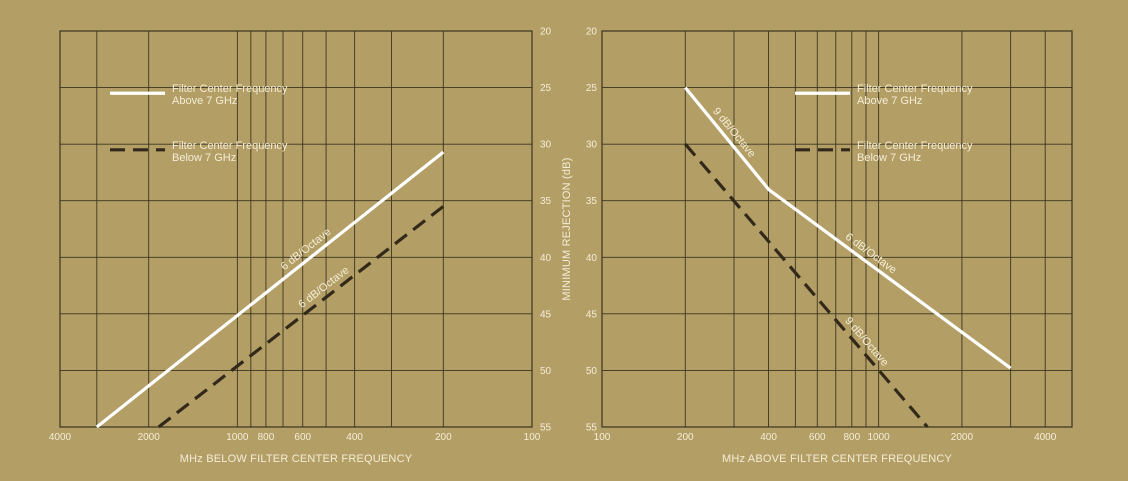 The height and width of the screenshot is (481, 1128). Describe the element at coordinates (296, 459) in the screenshot. I see `x-axis-title: MHz BELOW FILTER CENTER FREQUENCY` at that location.